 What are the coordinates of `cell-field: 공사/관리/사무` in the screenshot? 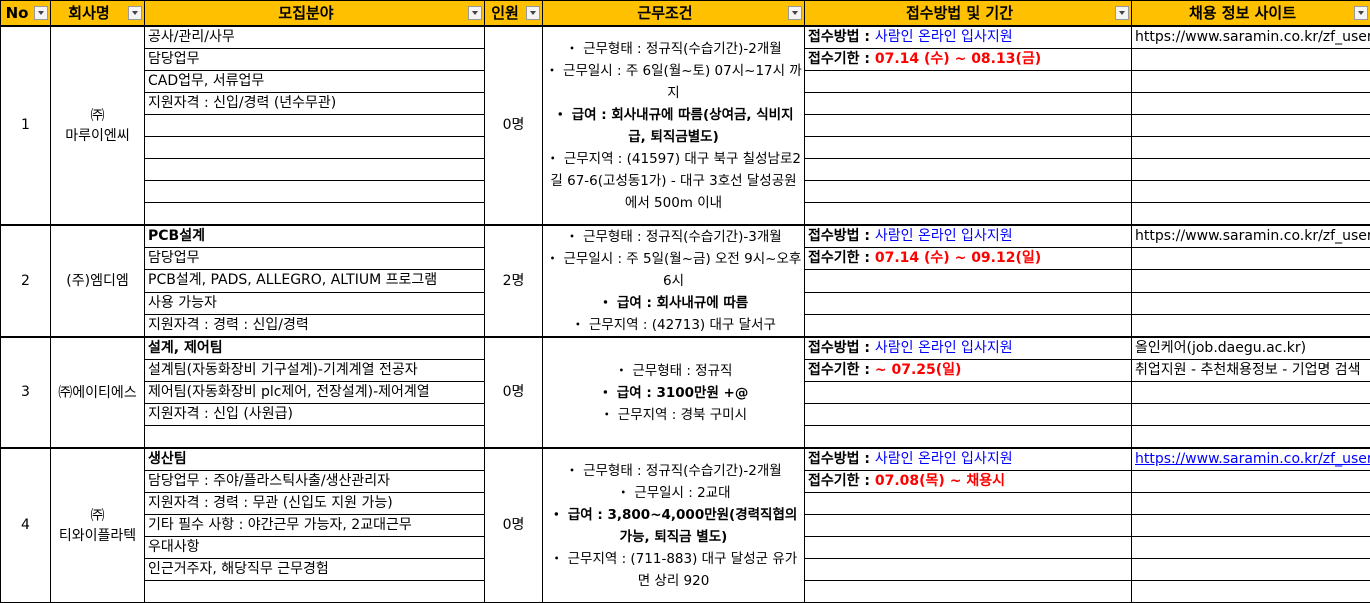 It's located at (315, 37).